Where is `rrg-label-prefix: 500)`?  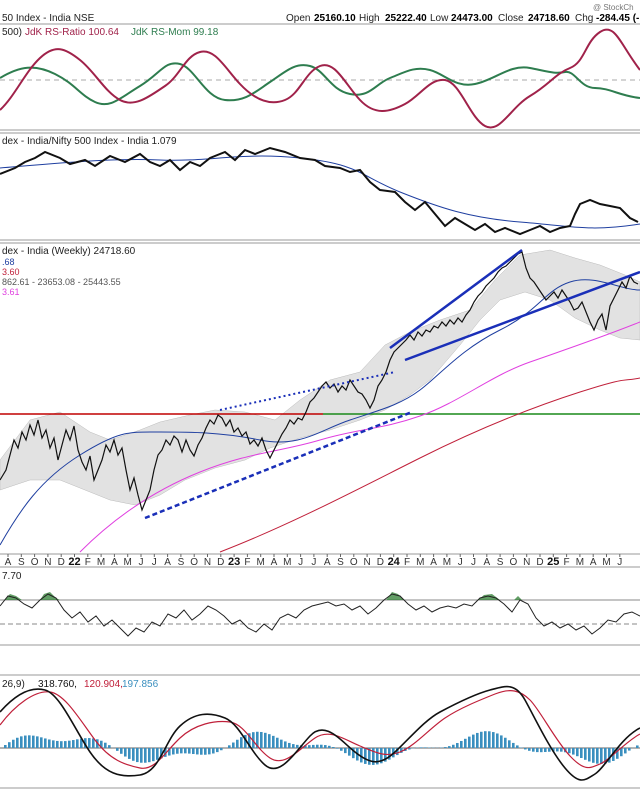 rrg-label-prefix: 500) is located at coordinates (12, 32).